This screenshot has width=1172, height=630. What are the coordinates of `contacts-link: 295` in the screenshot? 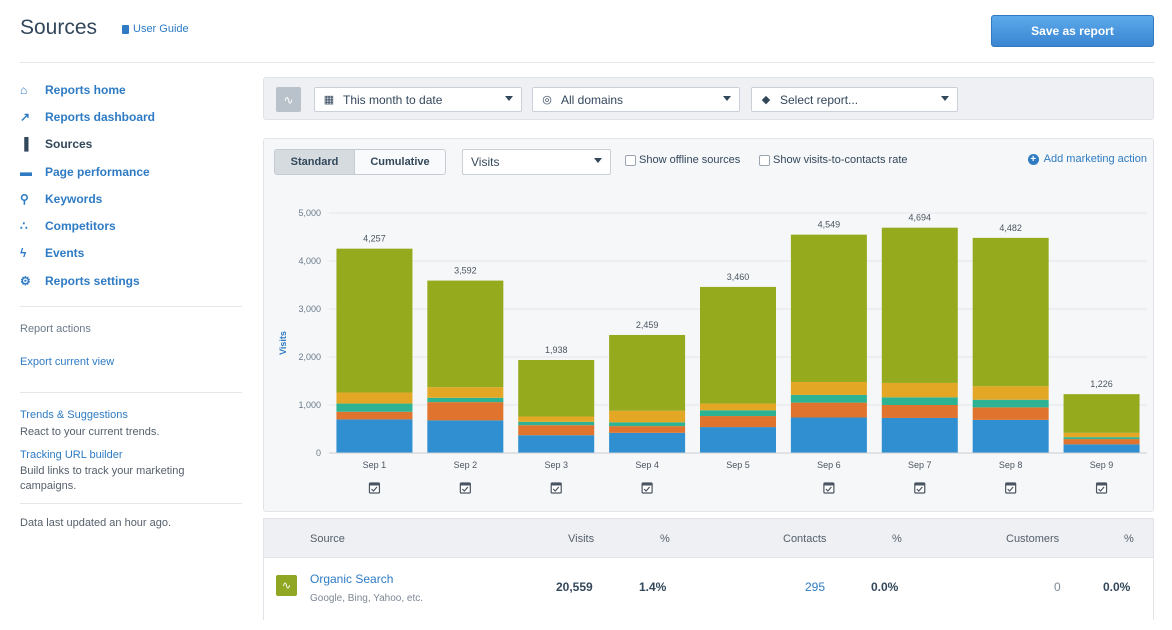 It's located at (815, 587).